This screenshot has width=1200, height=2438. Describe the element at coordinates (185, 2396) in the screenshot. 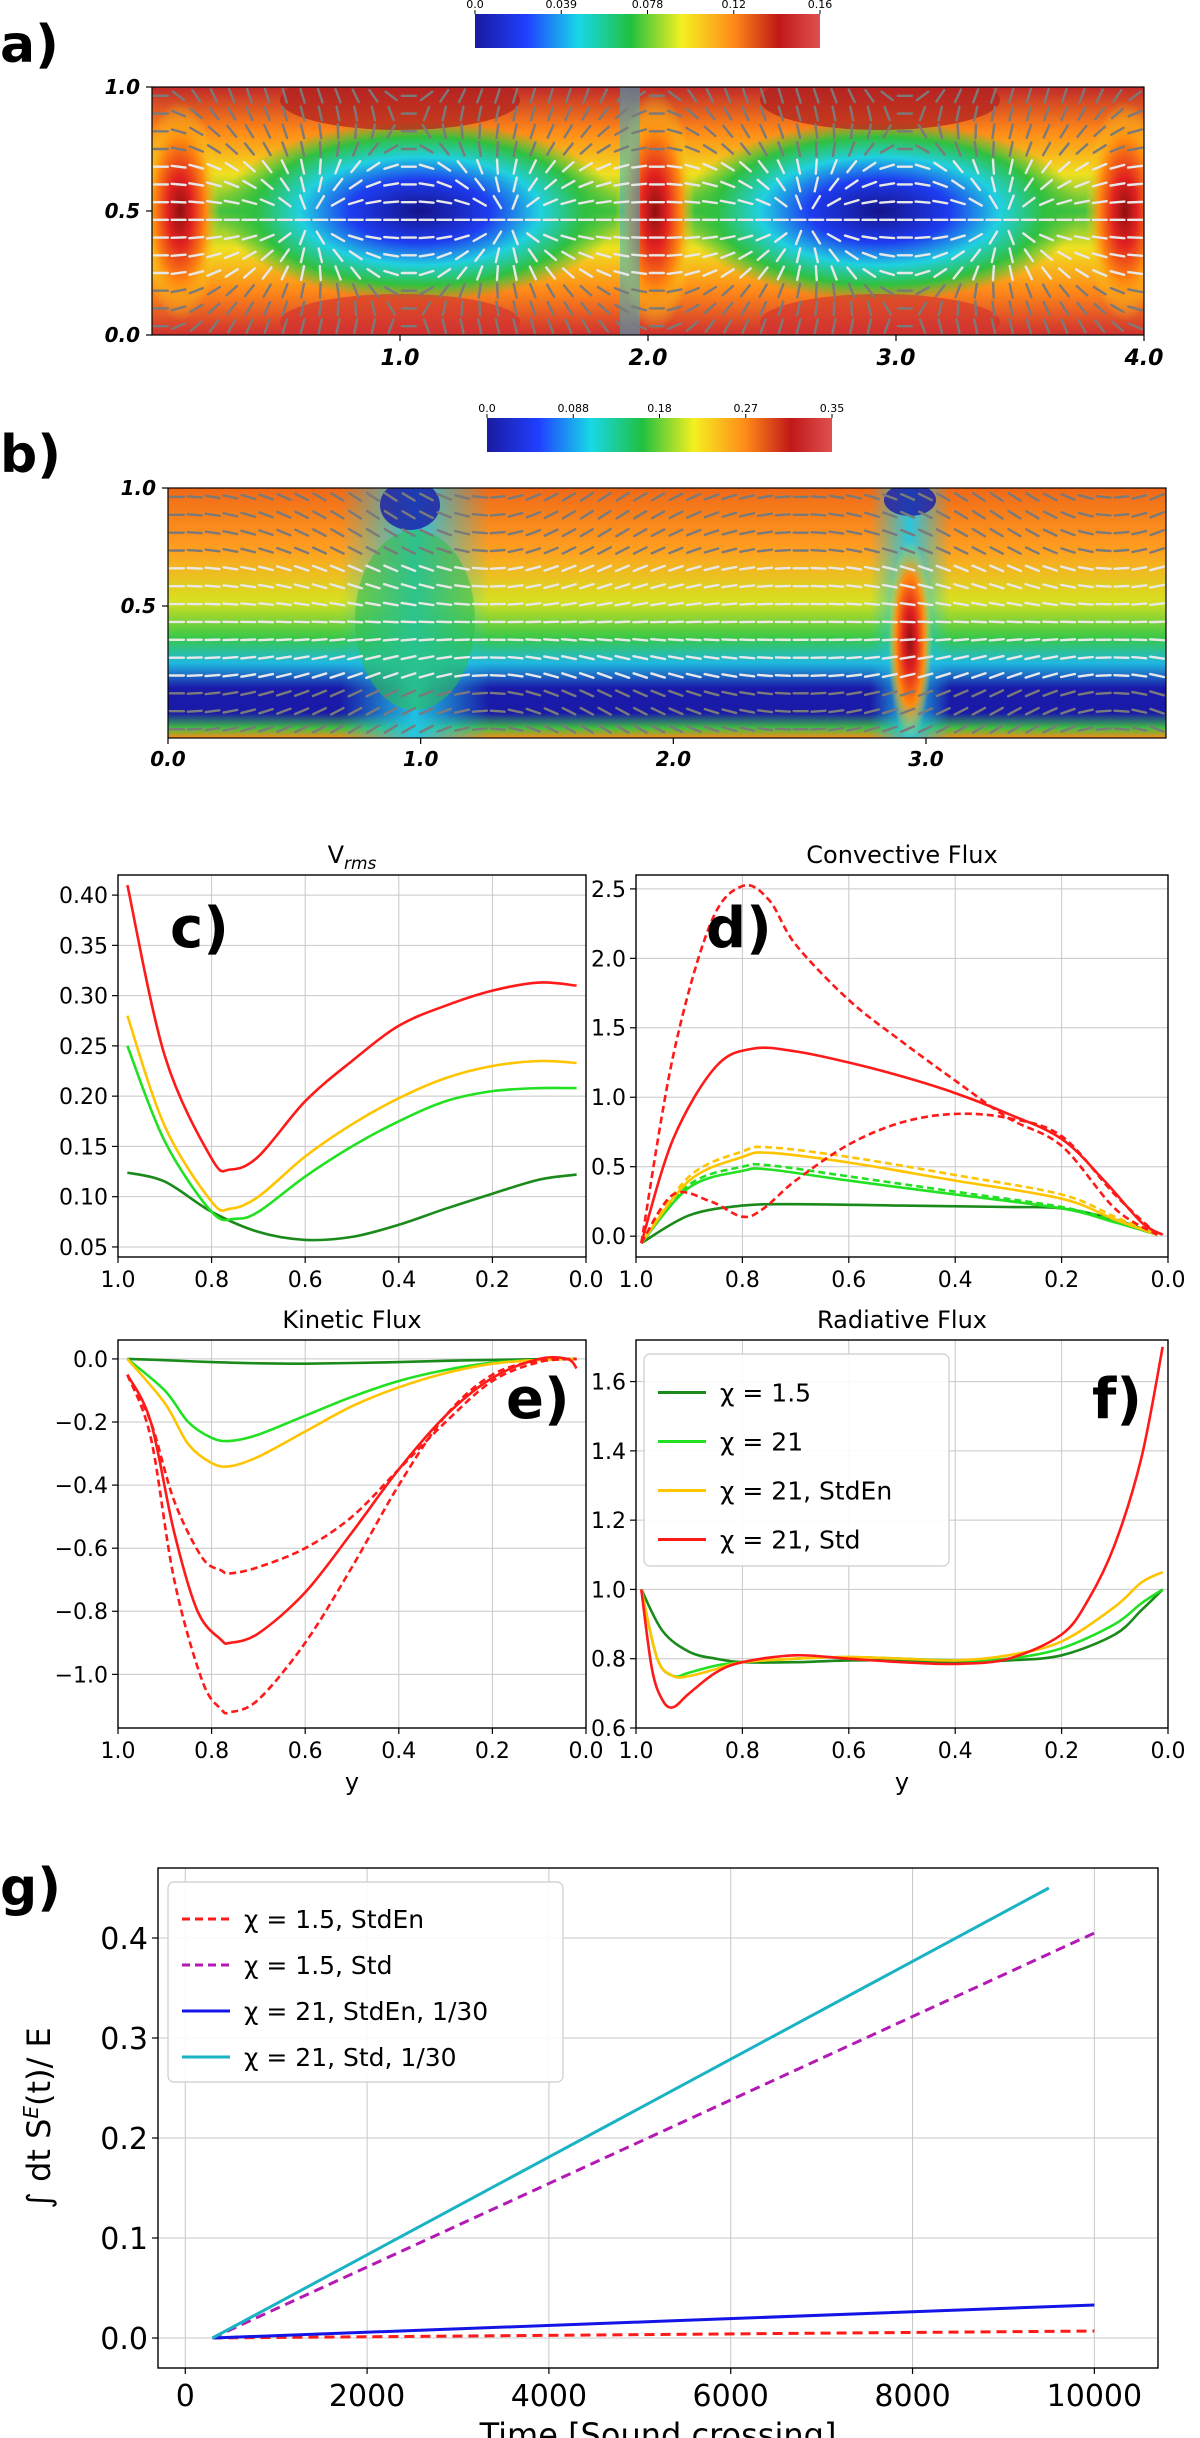

I see `x-tick-label: 0` at that location.